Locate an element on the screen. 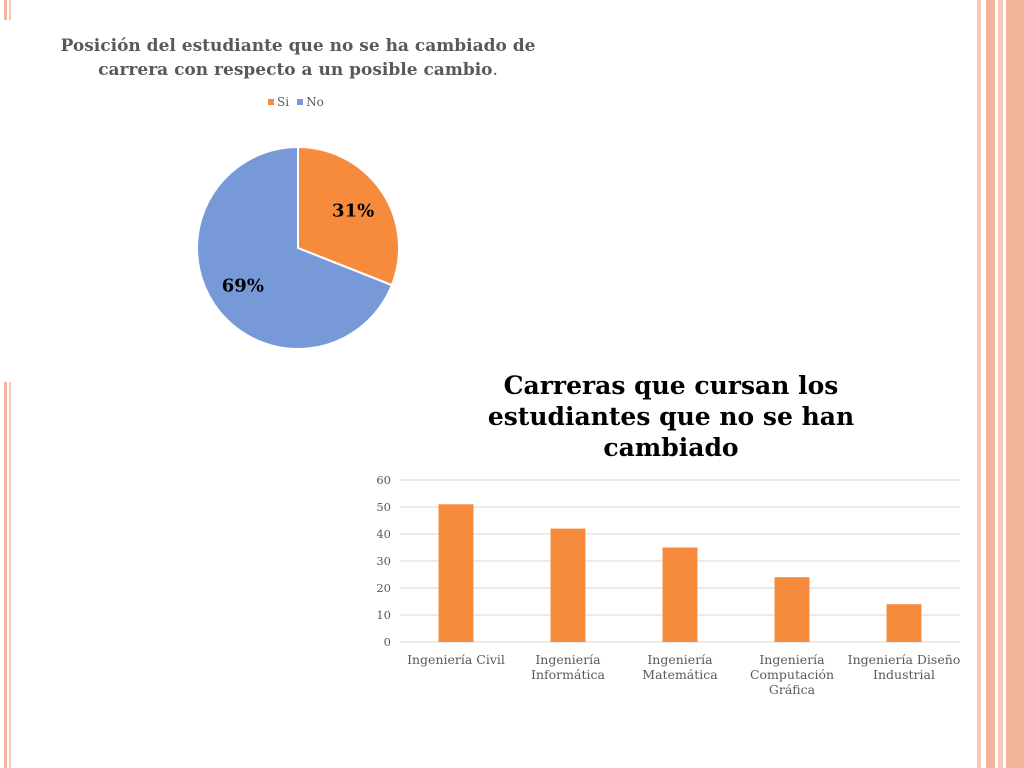 The height and width of the screenshot is (768, 1024). x-tick-label: Ingeniería Matemática is located at coordinates (680, 667).